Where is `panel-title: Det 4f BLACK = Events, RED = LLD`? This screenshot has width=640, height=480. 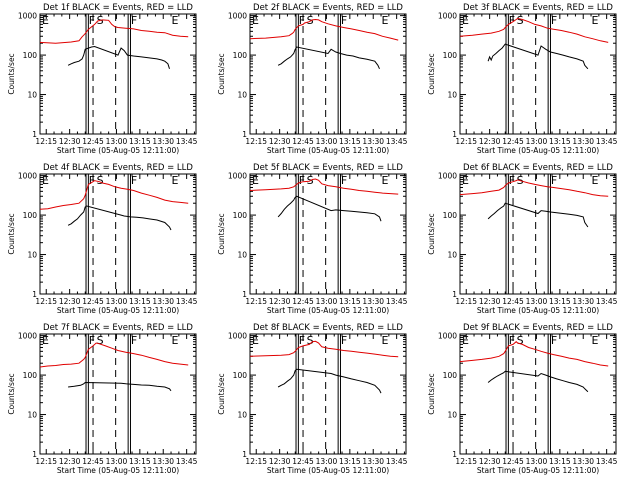 panel-title: Det 4f BLACK = Events, RED = LLD is located at coordinates (118, 168).